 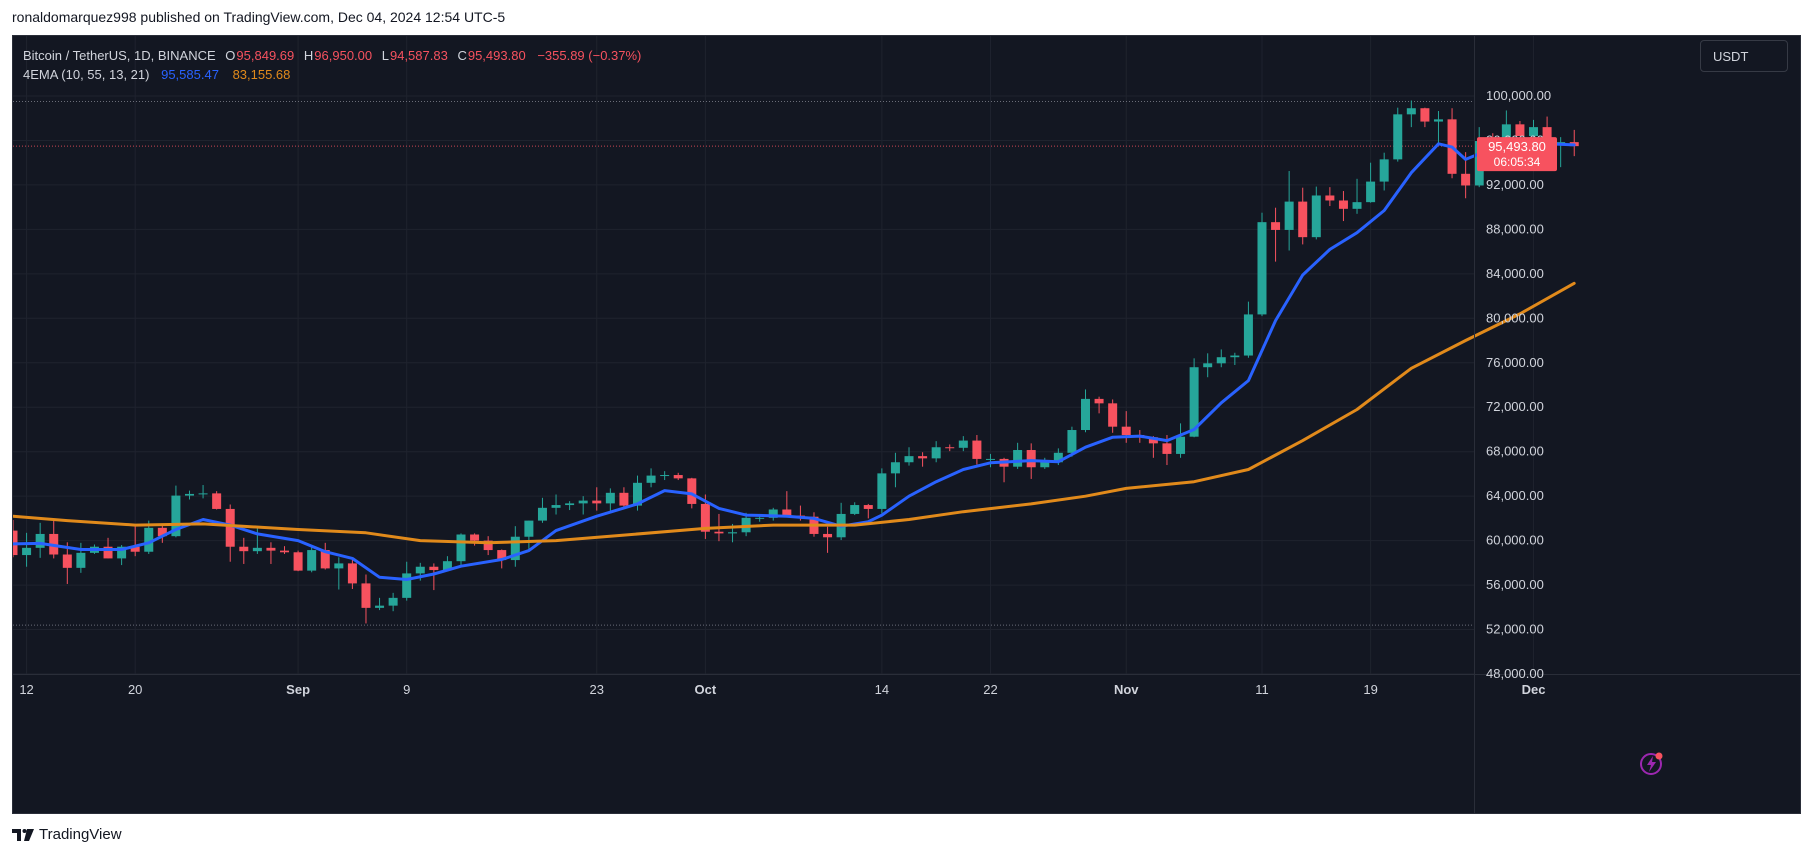 I want to click on tradingview-logo-icon, so click(x=23, y=834).